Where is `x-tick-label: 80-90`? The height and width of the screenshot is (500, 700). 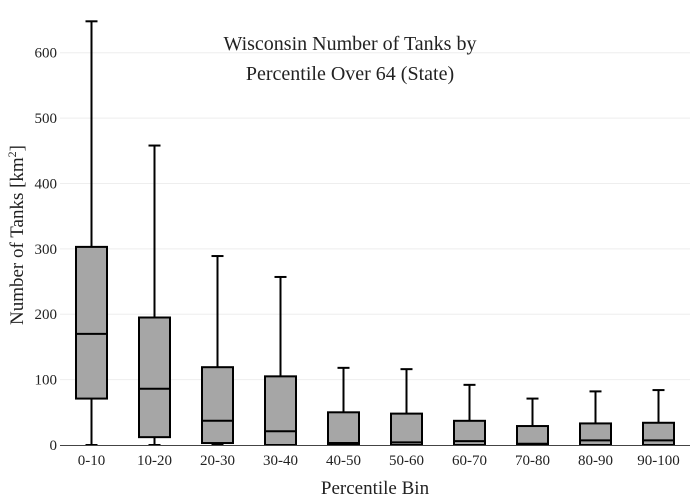 x-tick-label: 80-90 is located at coordinates (595, 461).